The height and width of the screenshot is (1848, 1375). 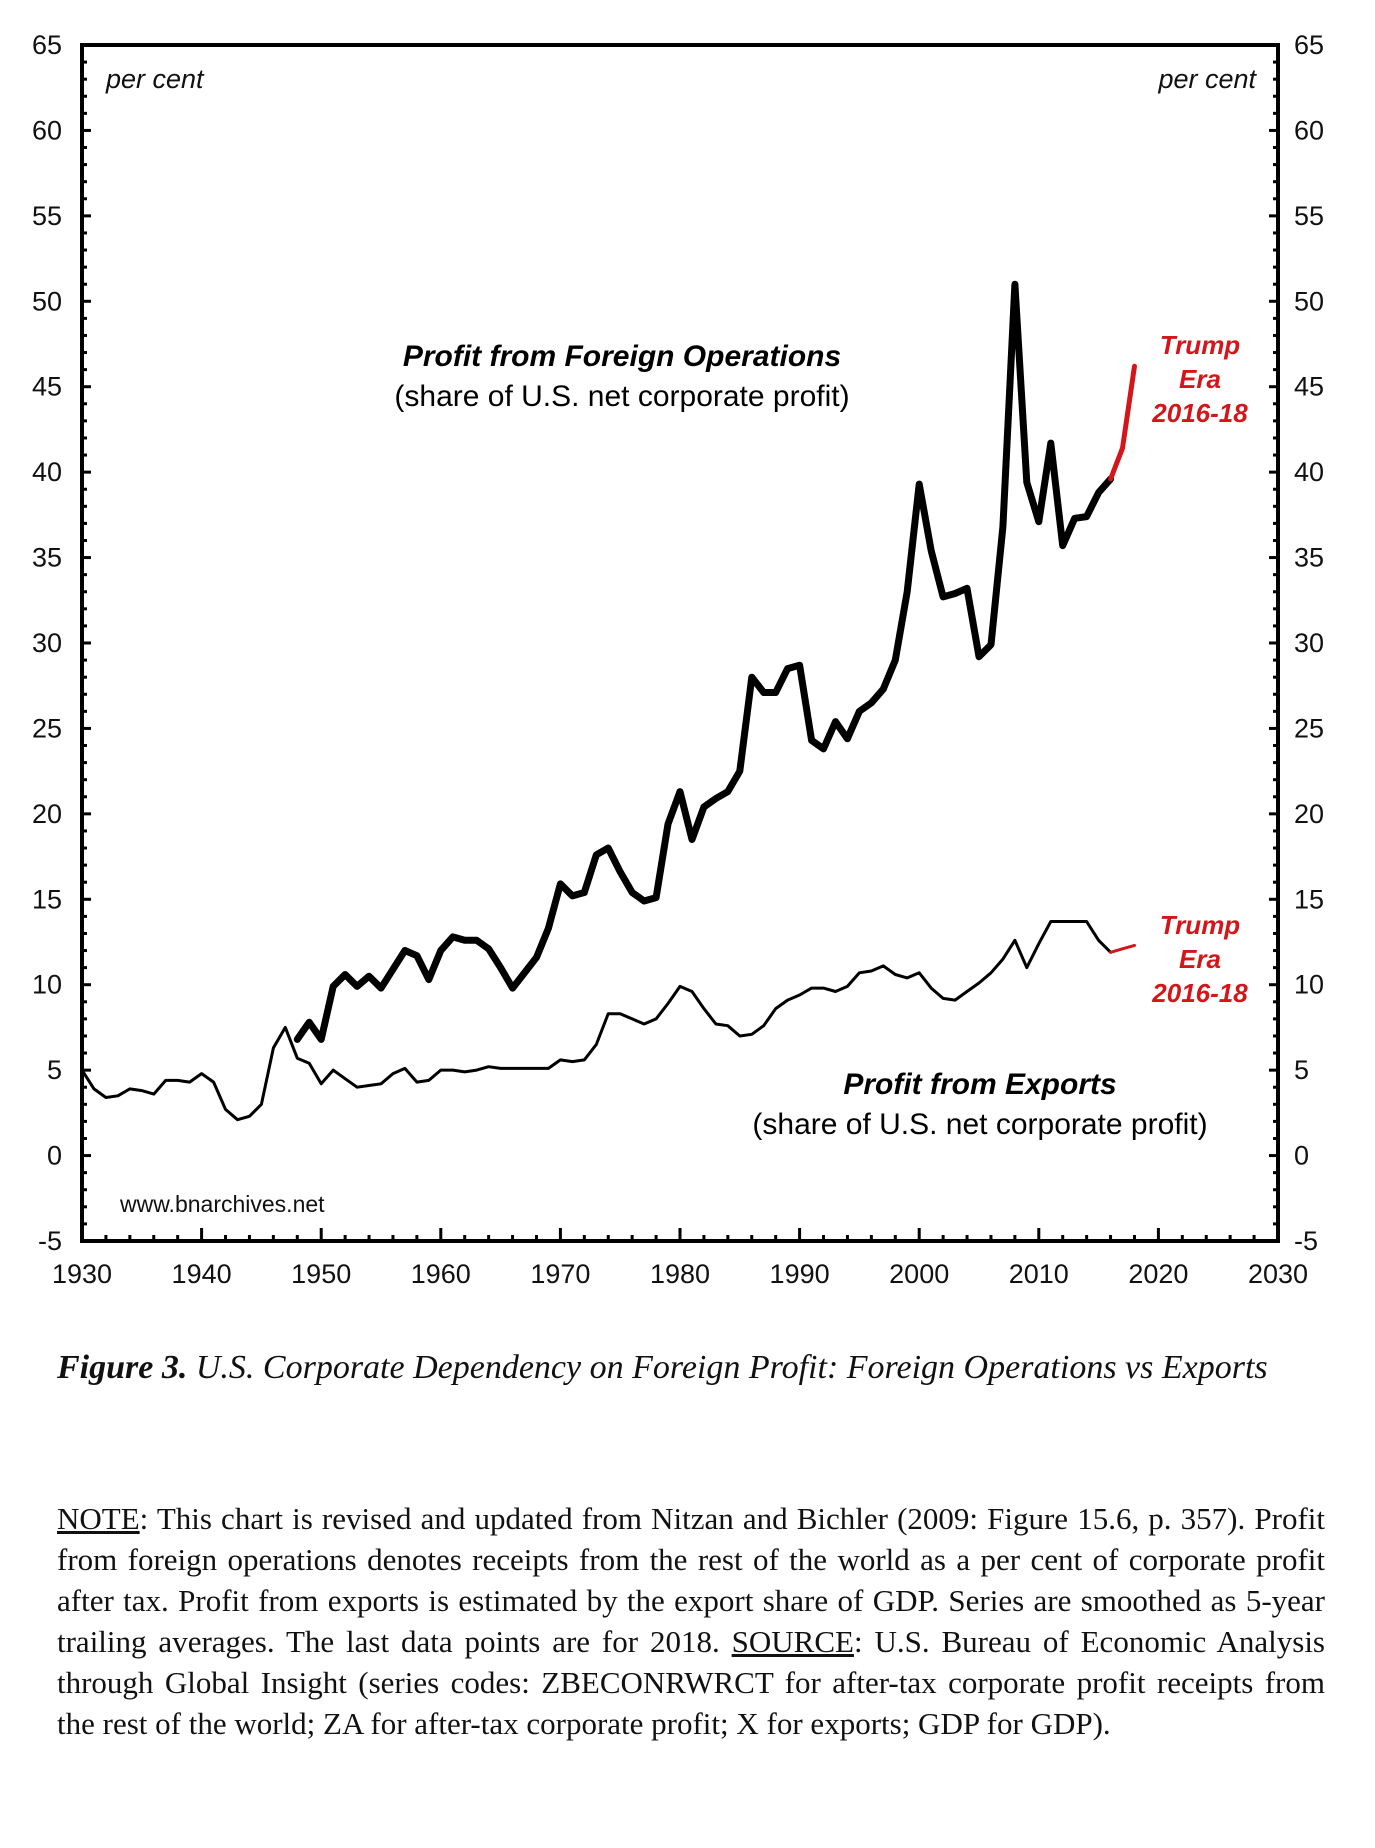 I want to click on trump-era-annotation-foreign: Trump Era 2016-18, so click(x=1199, y=379).